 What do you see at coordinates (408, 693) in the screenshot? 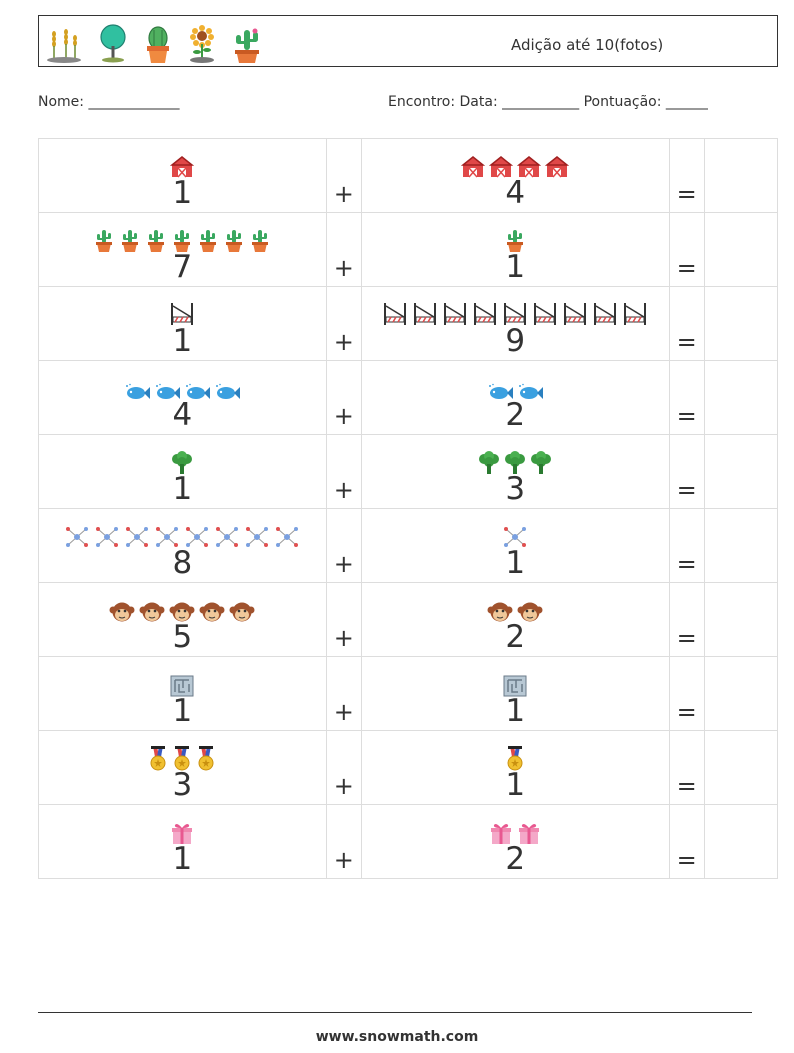
I see `problem-row: 1 +1 =` at bounding box center [408, 693].